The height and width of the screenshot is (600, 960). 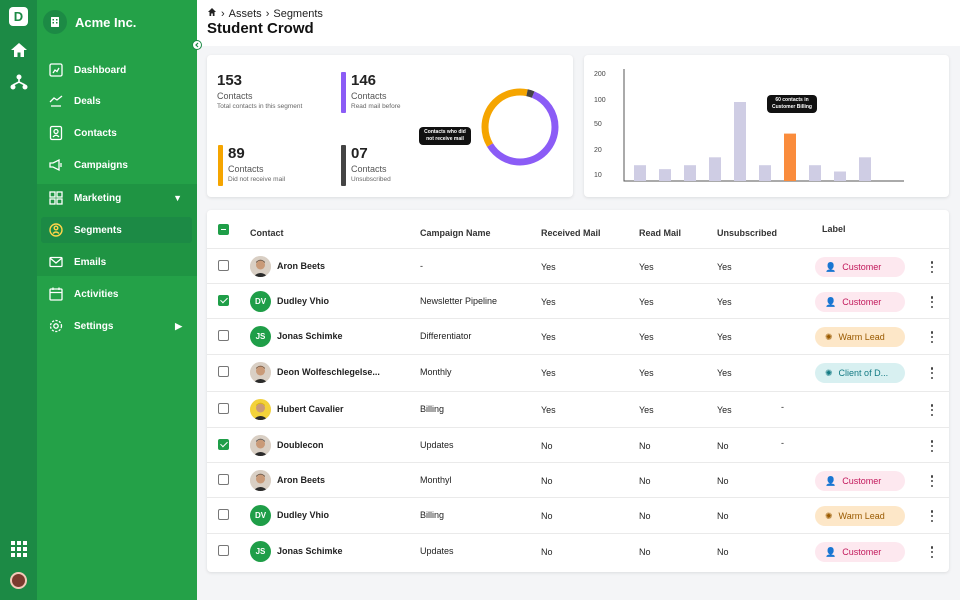 I want to click on app-logo: D, so click(x=18, y=16).